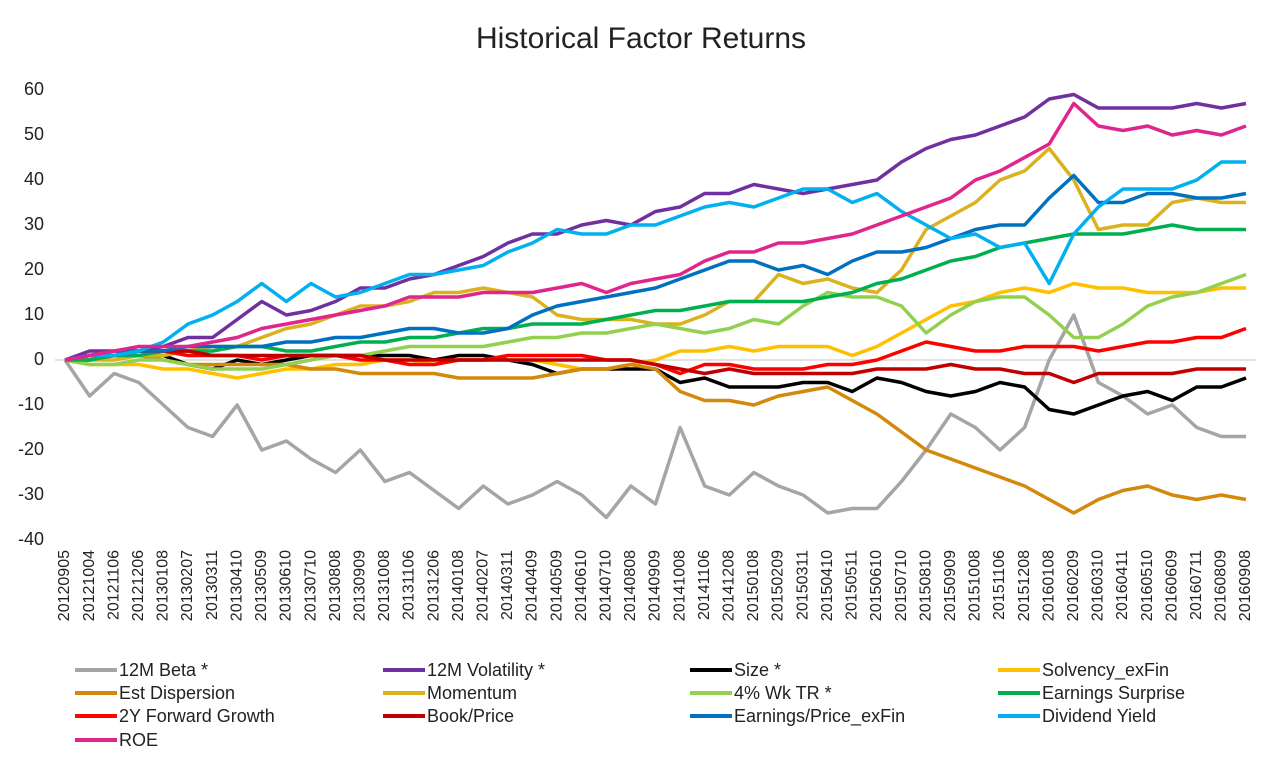 This screenshot has width=1283, height=770. I want to click on x-tick-label: 20130808, so click(335, 585).